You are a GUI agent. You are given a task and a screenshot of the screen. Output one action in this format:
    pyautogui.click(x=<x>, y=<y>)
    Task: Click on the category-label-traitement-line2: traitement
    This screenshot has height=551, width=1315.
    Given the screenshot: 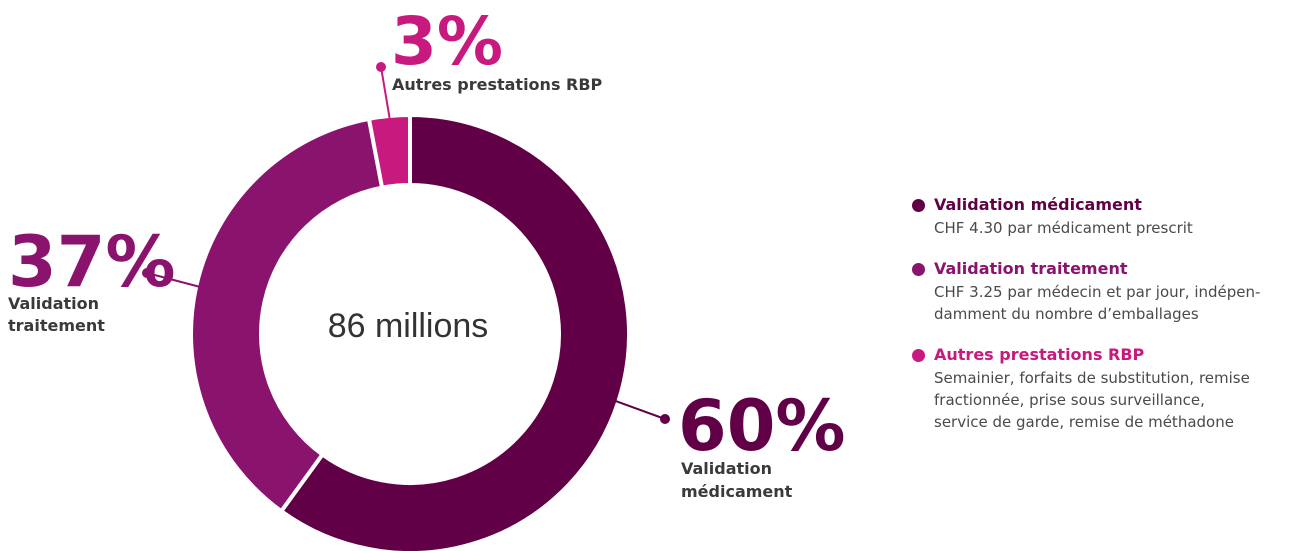 What is the action you would take?
    pyautogui.click(x=56, y=325)
    